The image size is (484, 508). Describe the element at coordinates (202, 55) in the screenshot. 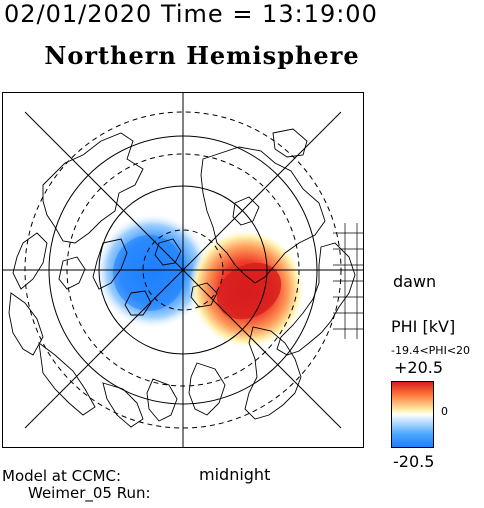

I see `map-title: Northern Hemisphere` at that location.